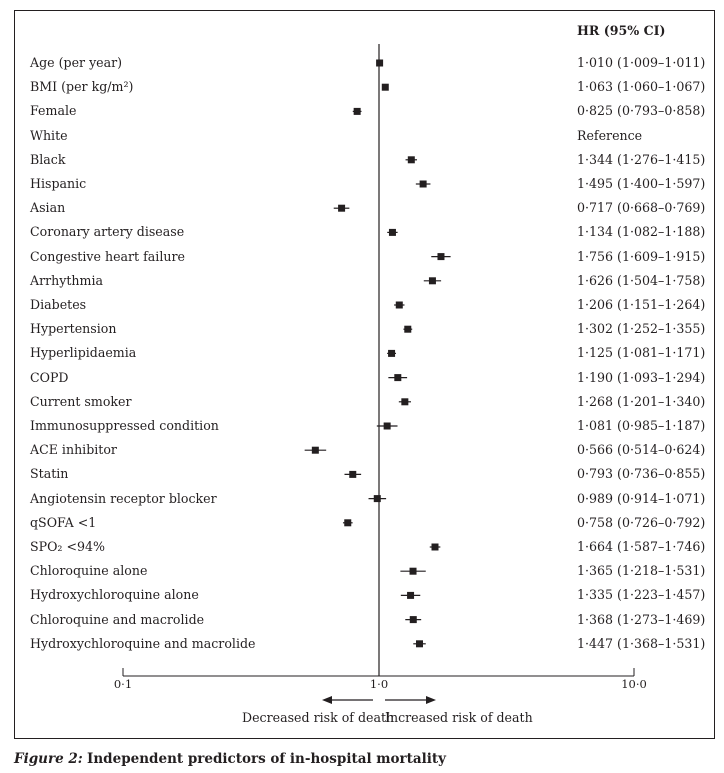 This screenshot has height=773, width=724. I want to click on increased-risk-label: Increased risk of death, so click(459, 717).